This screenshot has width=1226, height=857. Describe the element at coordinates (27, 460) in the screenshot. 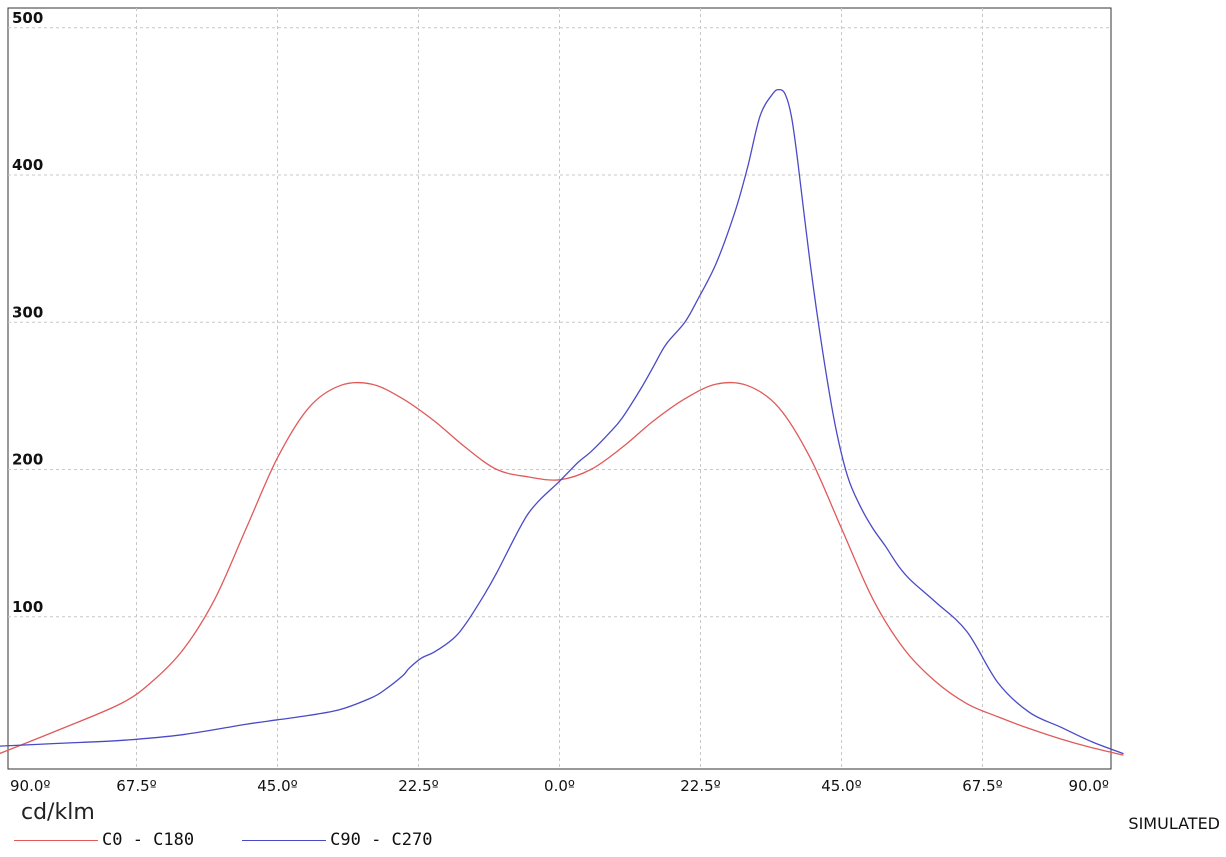

I see `y-tick-label: 200` at that location.